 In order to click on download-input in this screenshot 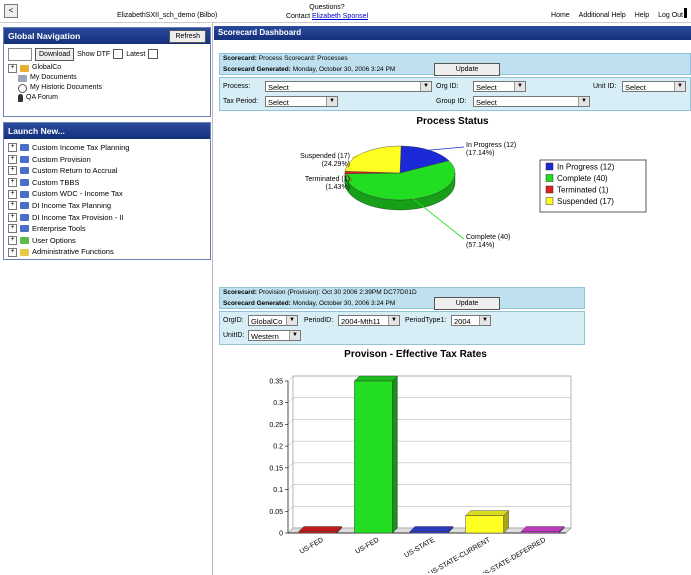, I will do `click(20, 54)`.